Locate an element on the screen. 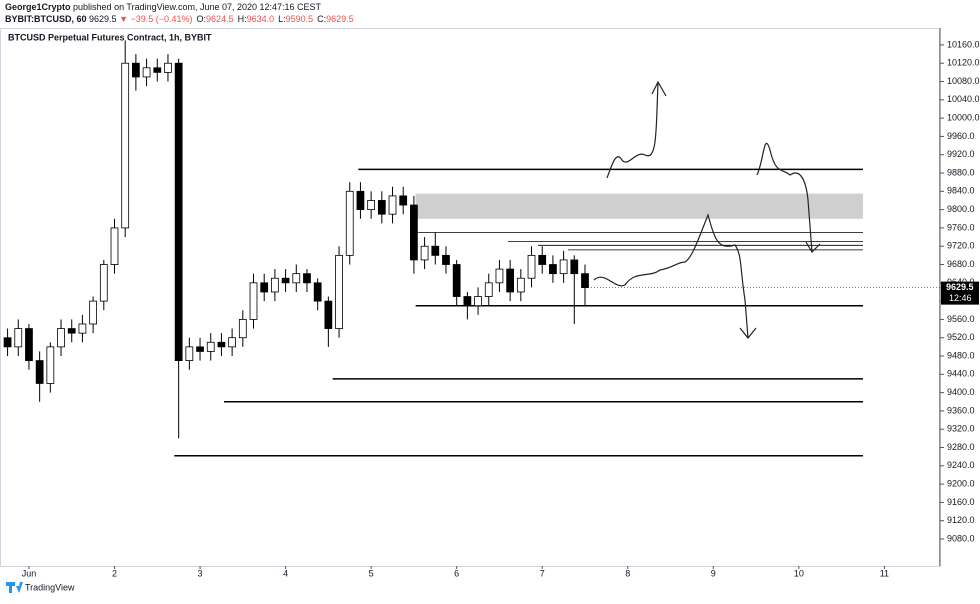  y-tick-label: 10000.0 is located at coordinates (963, 117).